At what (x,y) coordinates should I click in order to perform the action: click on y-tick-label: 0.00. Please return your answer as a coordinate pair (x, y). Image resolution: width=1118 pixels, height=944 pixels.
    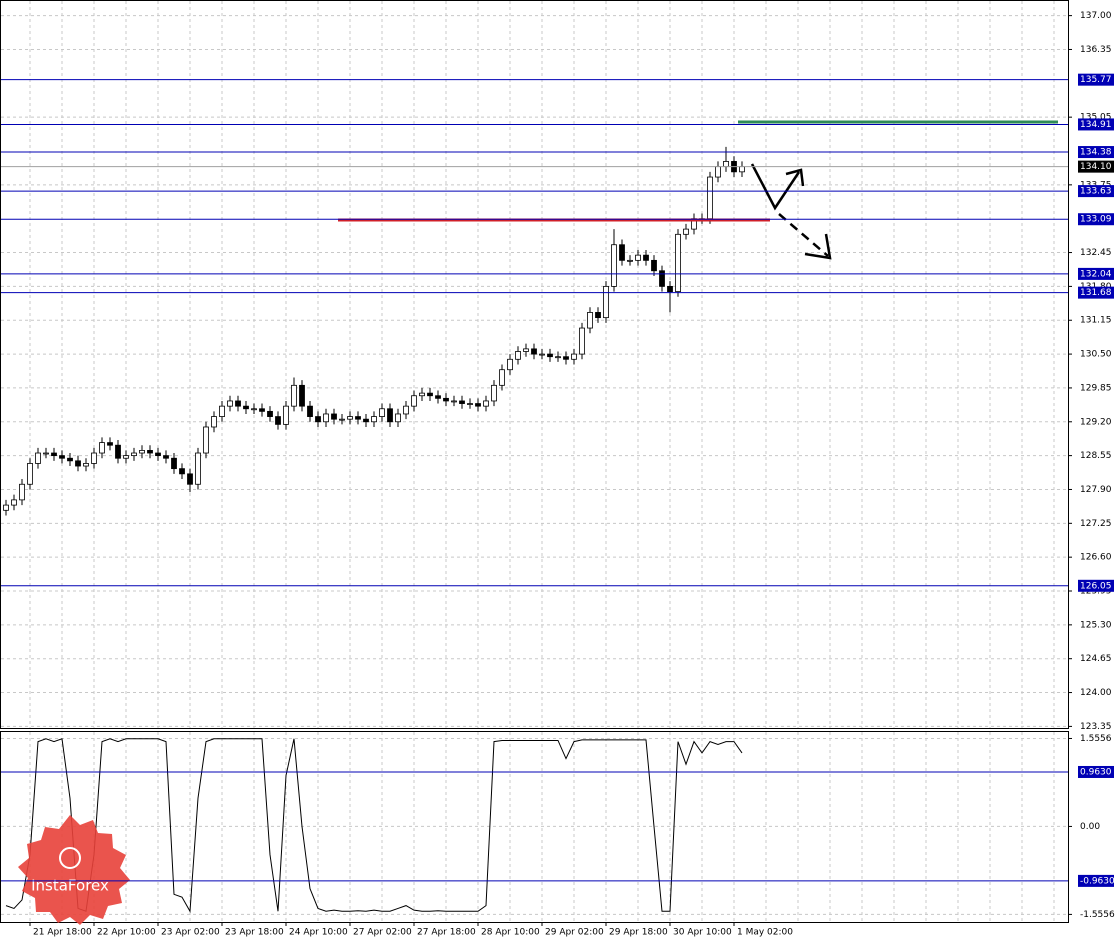
    Looking at the image, I should click on (1090, 827).